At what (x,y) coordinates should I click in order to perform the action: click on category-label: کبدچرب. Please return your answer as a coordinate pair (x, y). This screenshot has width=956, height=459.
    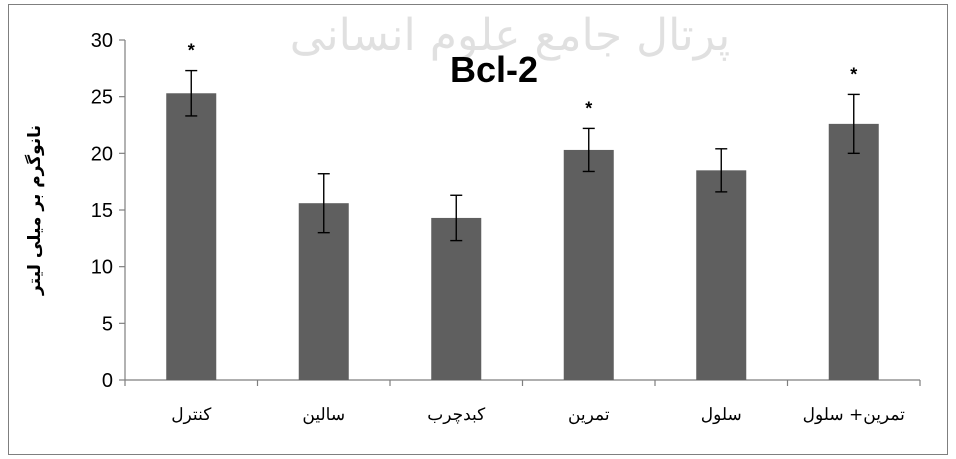
    Looking at the image, I should click on (456, 415).